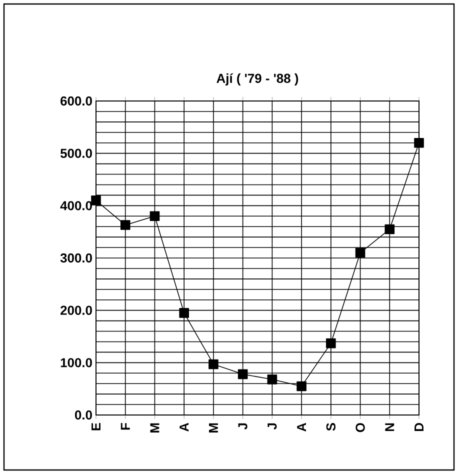 The width and height of the screenshot is (458, 474). Describe the element at coordinates (257, 79) in the screenshot. I see `chart-title: Ají ( '79 - '88 )` at that location.